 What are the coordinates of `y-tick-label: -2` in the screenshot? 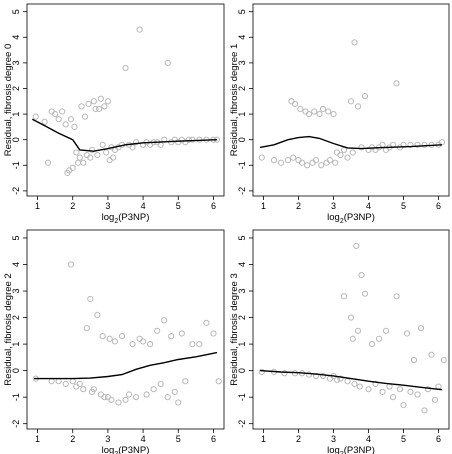 It's located at (16, 424).